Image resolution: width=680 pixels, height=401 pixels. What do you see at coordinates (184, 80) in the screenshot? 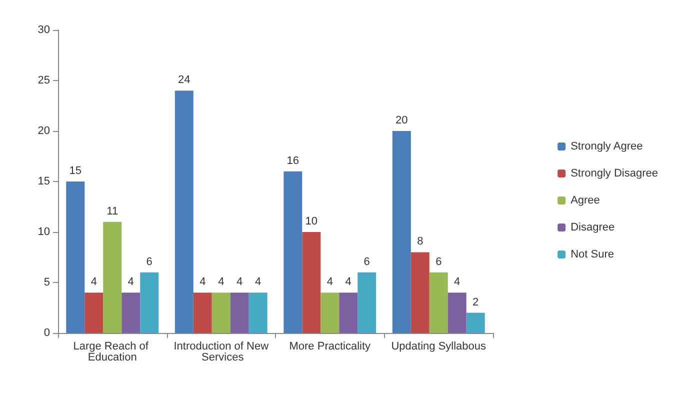
I see `data-label: 24` at bounding box center [184, 80].